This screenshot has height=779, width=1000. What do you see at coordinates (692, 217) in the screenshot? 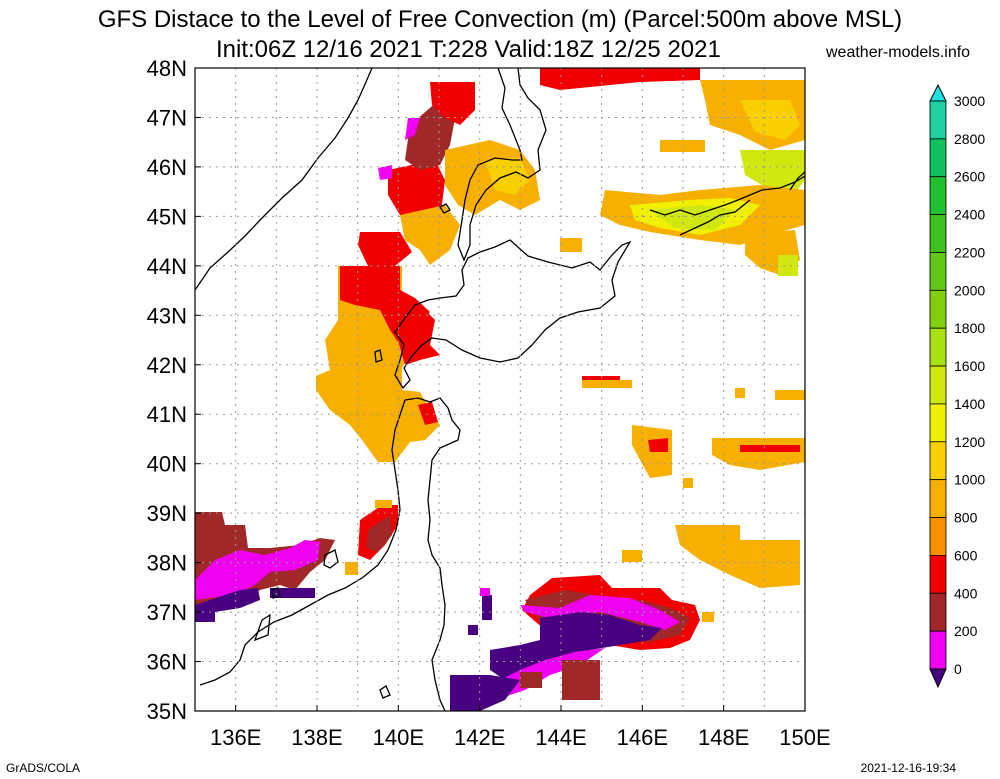
I see `field-lime-kuril` at bounding box center [692, 217].